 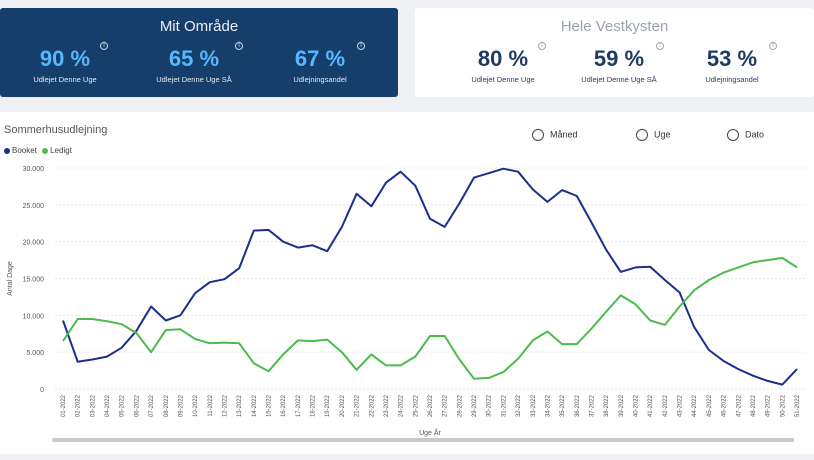 What do you see at coordinates (619, 58) in the screenshot?
I see `kpi-value: 59 %` at bounding box center [619, 58].